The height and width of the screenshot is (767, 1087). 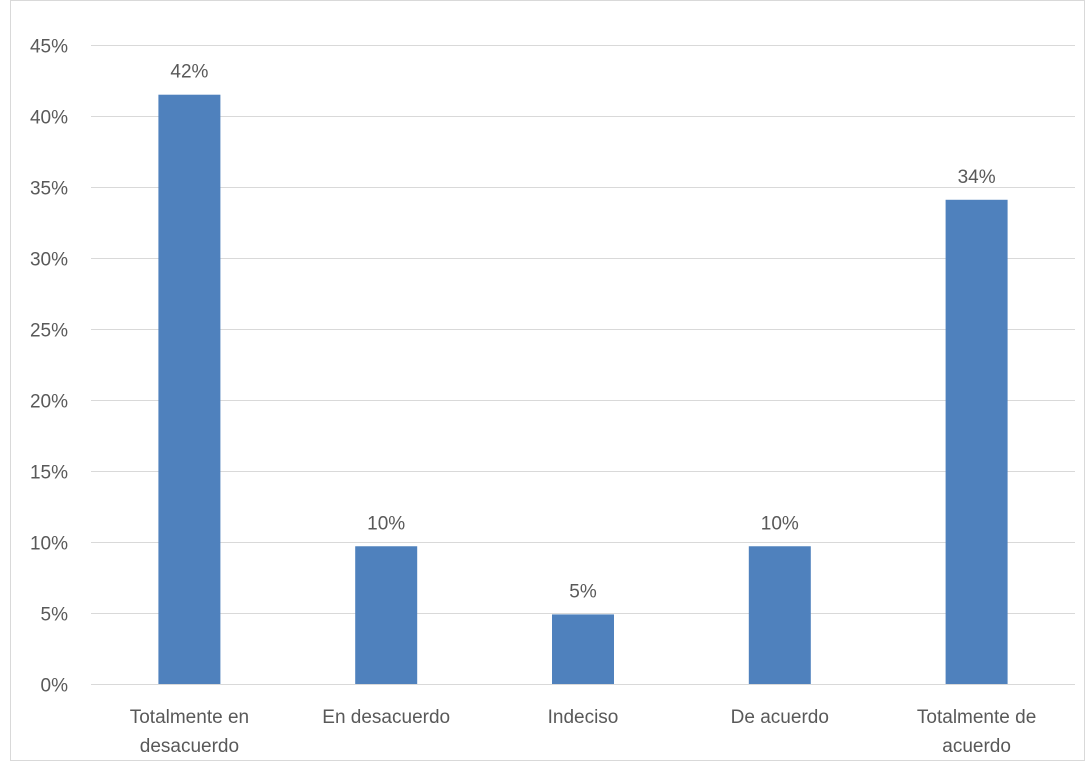 What do you see at coordinates (49, 260) in the screenshot?
I see `y-tick-label: 30%` at bounding box center [49, 260].